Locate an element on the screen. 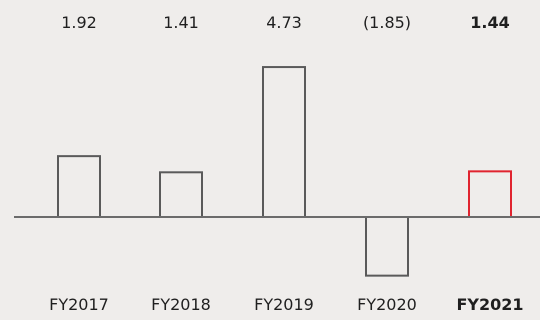 The image size is (540, 320). data-label-fy2021: 1.44 is located at coordinates (489, 22).